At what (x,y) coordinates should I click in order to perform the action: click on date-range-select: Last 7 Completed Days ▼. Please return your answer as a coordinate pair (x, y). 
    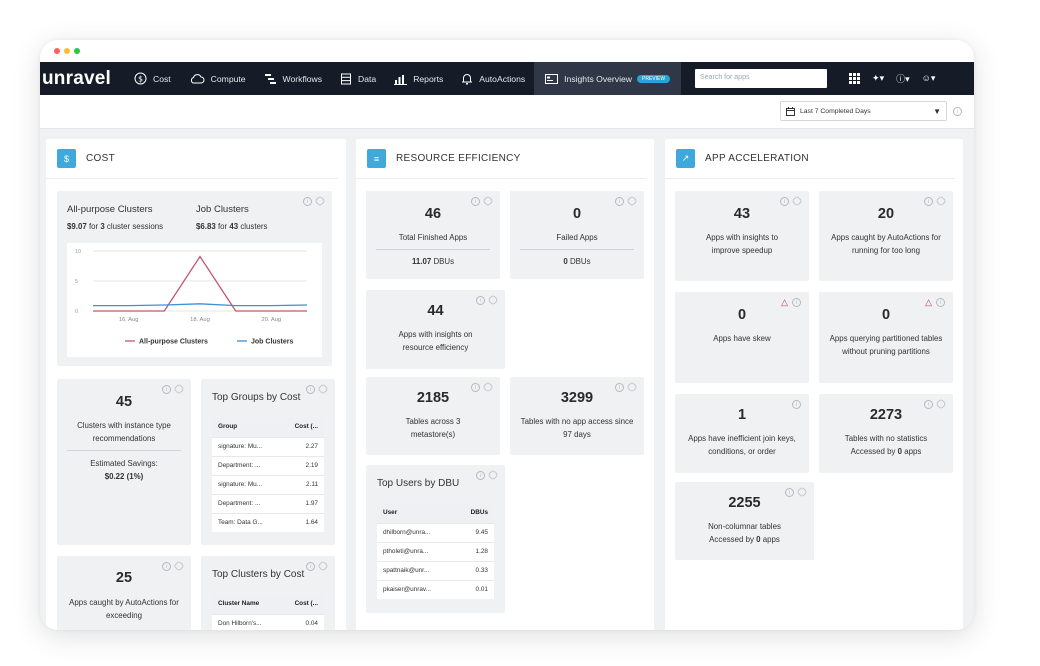
    Looking at the image, I should click on (863, 111).